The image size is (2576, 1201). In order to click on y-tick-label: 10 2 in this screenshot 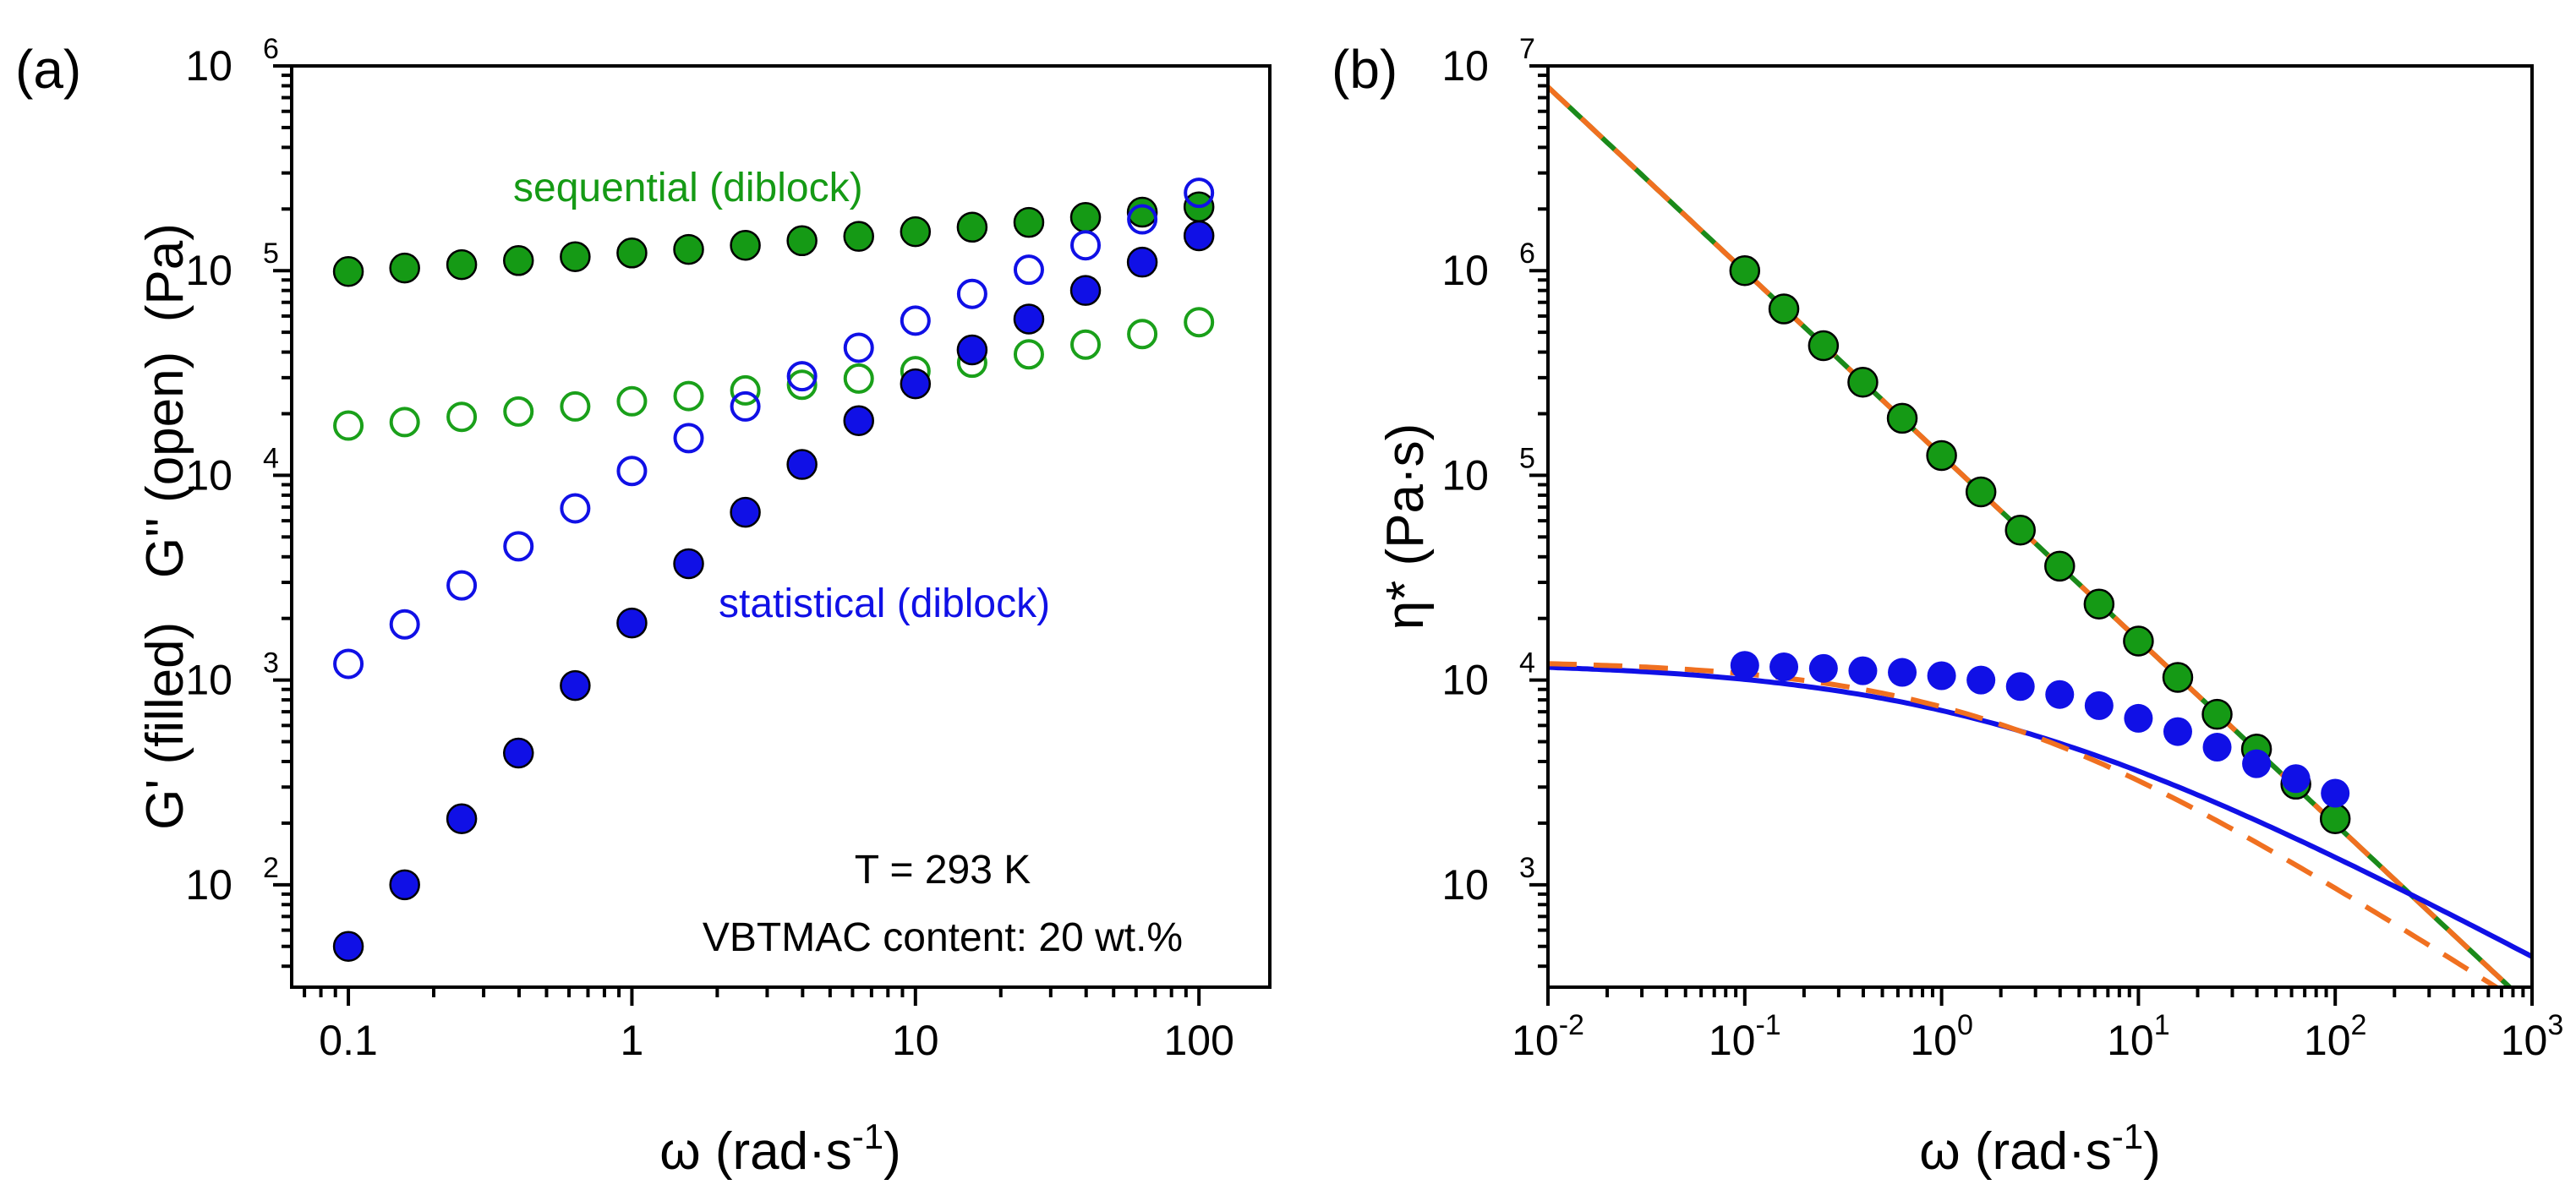, I will do `click(232, 880)`.